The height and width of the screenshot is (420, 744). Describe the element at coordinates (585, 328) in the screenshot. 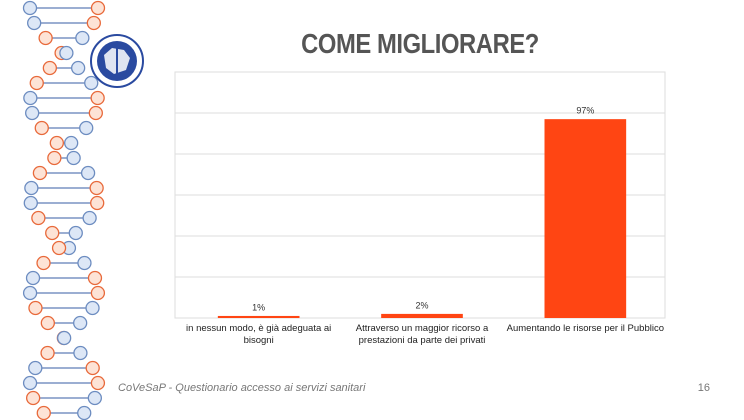

I see `x-tick-label: Aumentando le risorse per il Pubblico` at that location.